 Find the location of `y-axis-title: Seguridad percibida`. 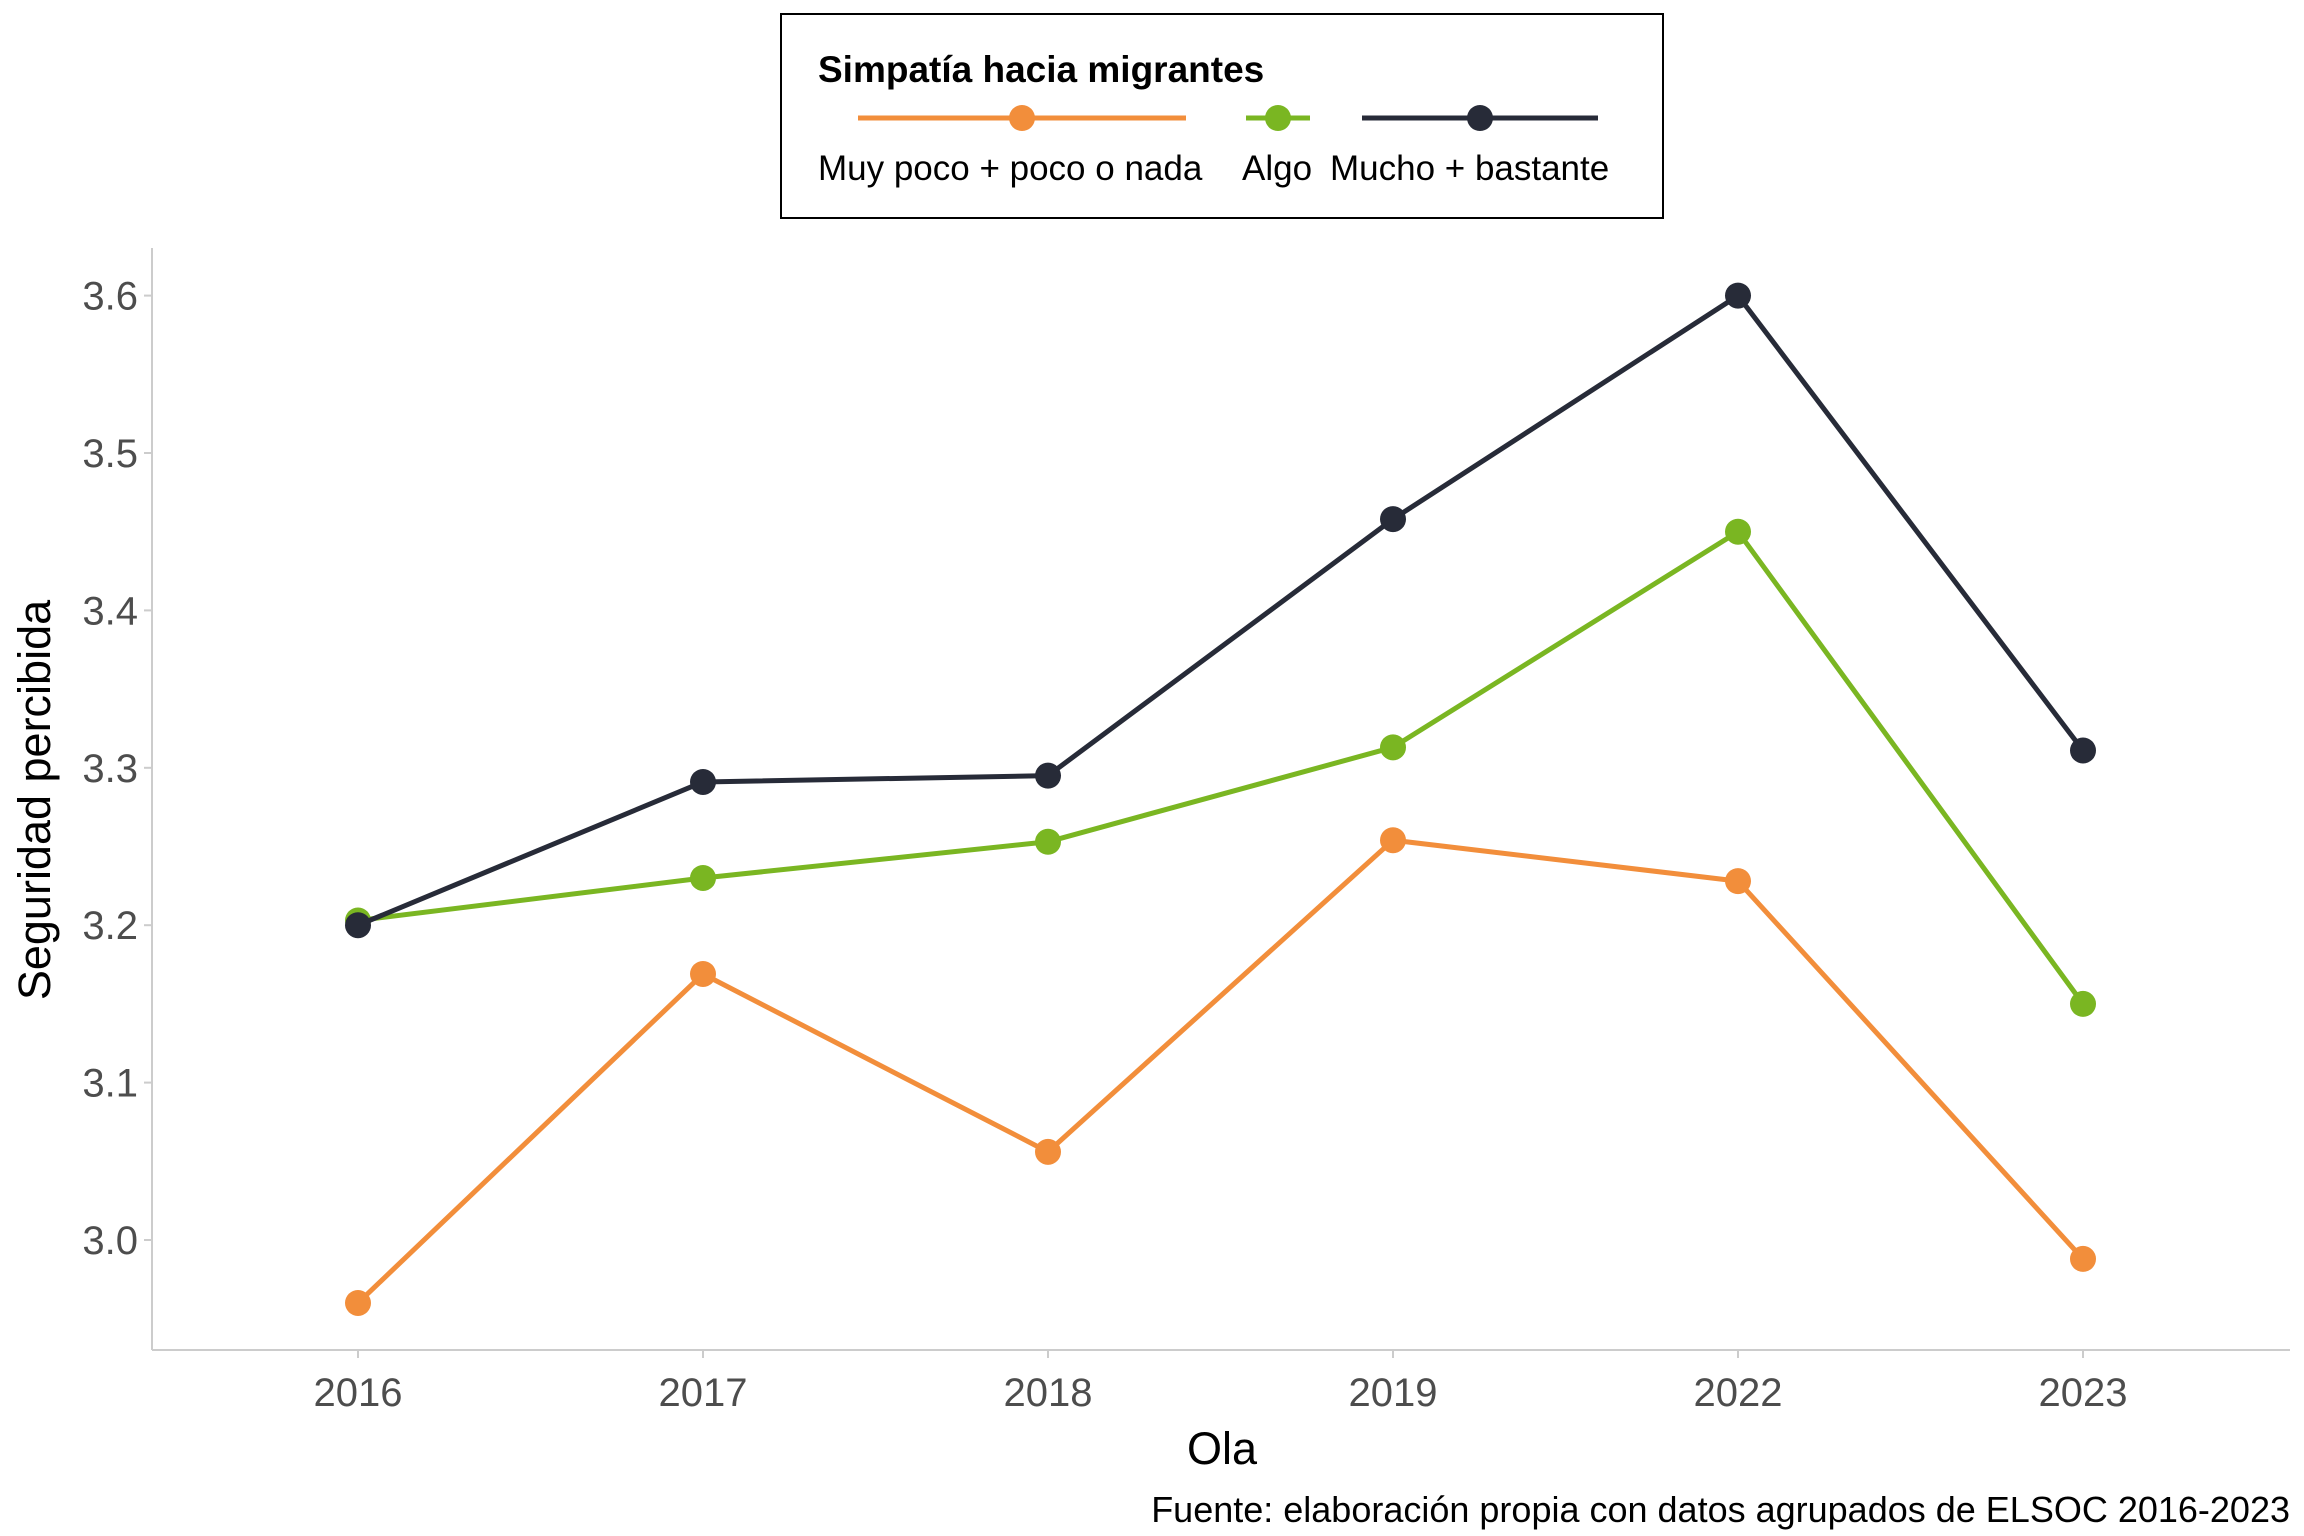

y-axis-title: Seguridad percibida is located at coordinates (34, 799).